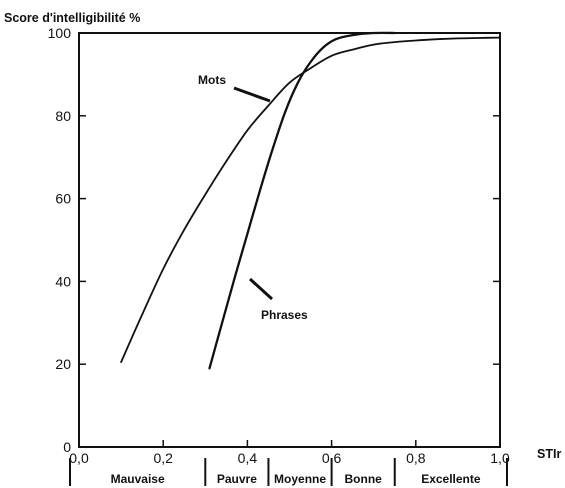  I want to click on y-tick-label: 0, so click(67, 447).